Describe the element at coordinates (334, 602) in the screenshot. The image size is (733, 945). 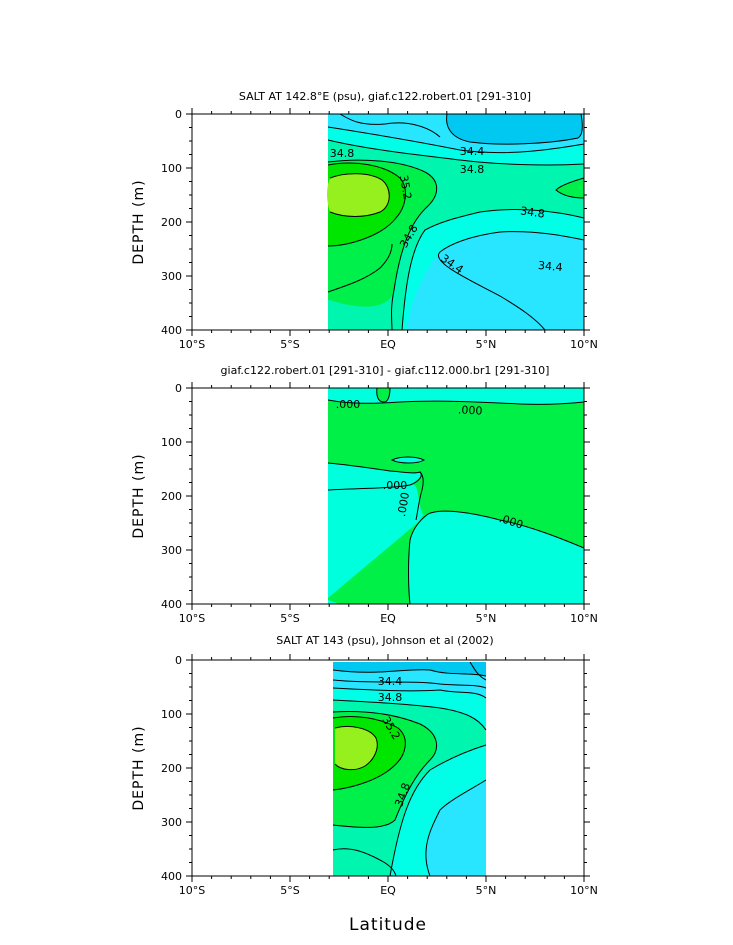
I see `p2-fill-neg-corner` at that location.